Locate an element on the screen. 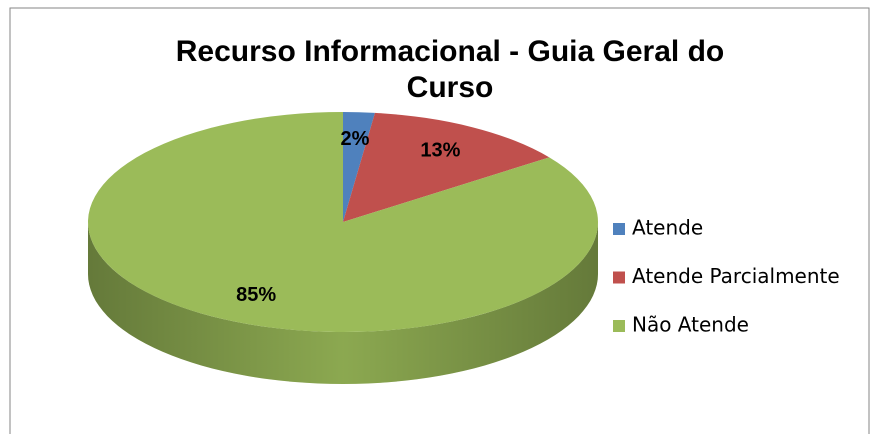 This screenshot has height=434, width=873. legend: Atende Atende Parcialmente Não Atende is located at coordinates (726, 276).